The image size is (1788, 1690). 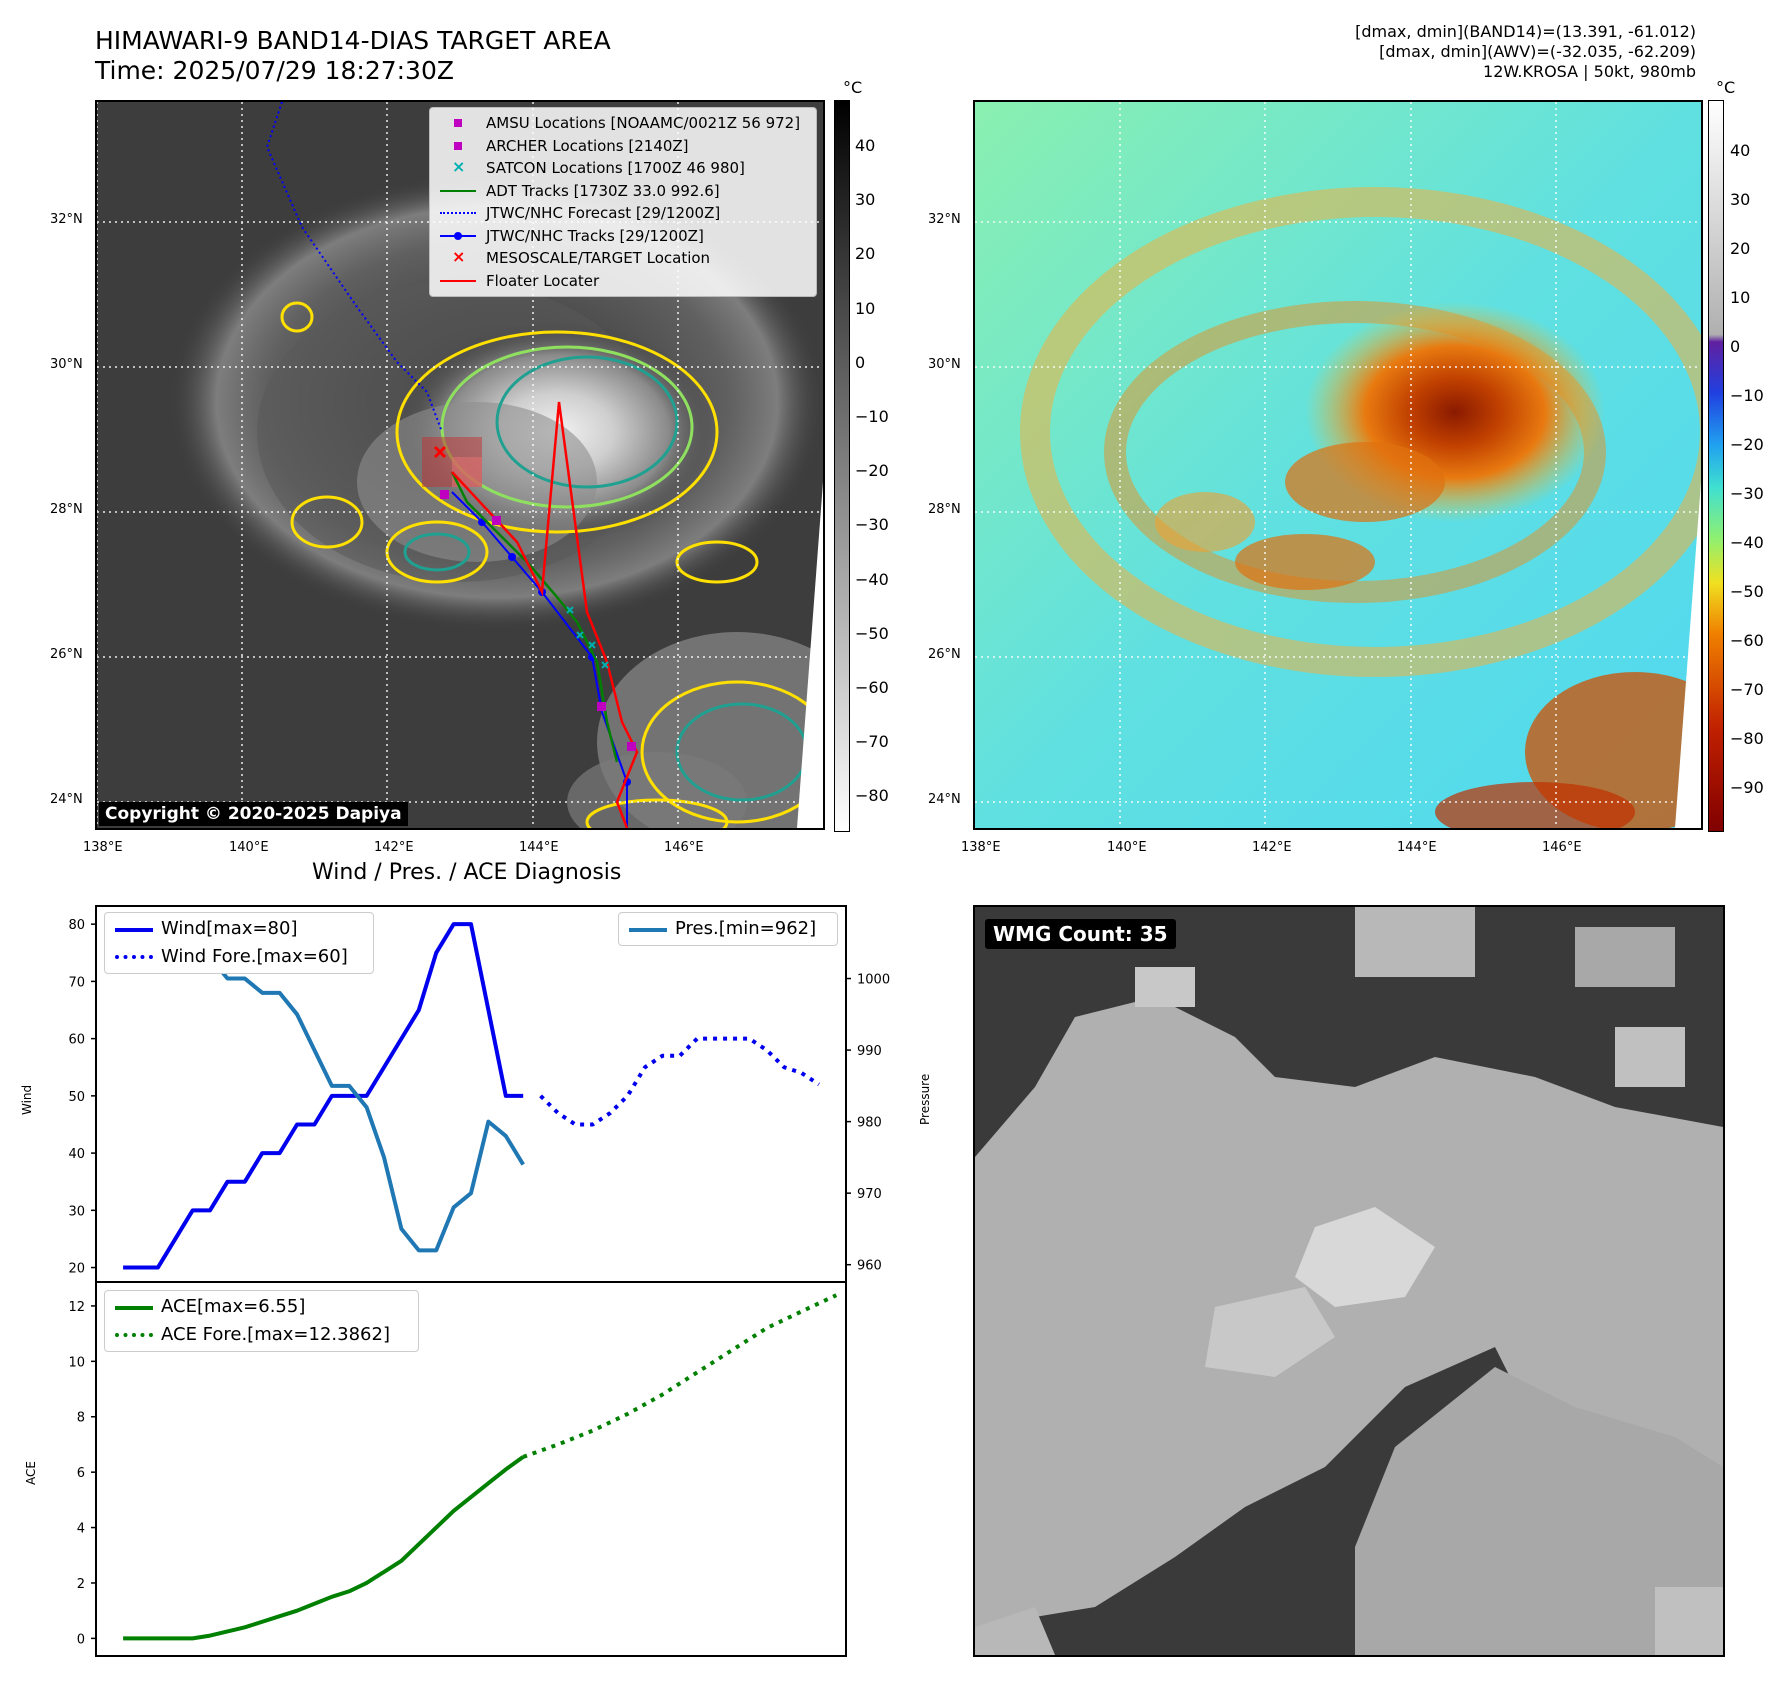 What do you see at coordinates (274, 70) in the screenshot?
I see `figure-time: Time: 2025/07/29 18:27:30Z` at bounding box center [274, 70].